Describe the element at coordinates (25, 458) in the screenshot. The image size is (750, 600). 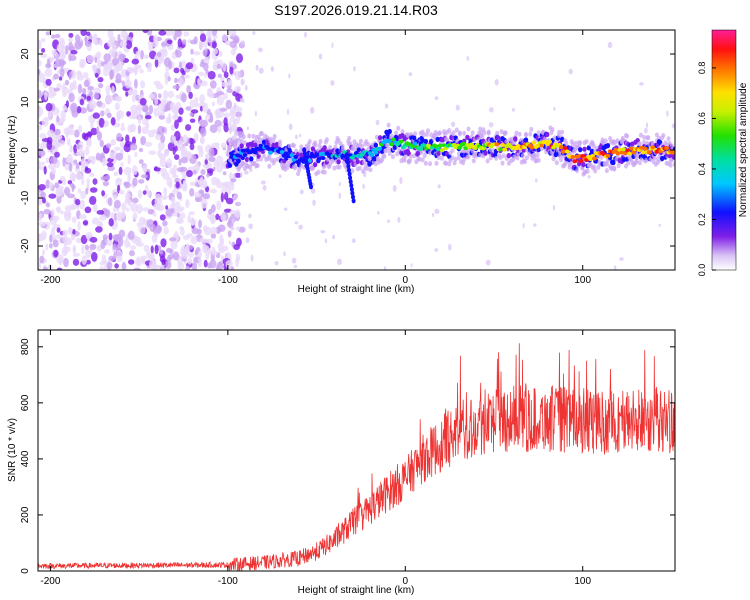
I see `snr-y-tick-label: 400` at that location.